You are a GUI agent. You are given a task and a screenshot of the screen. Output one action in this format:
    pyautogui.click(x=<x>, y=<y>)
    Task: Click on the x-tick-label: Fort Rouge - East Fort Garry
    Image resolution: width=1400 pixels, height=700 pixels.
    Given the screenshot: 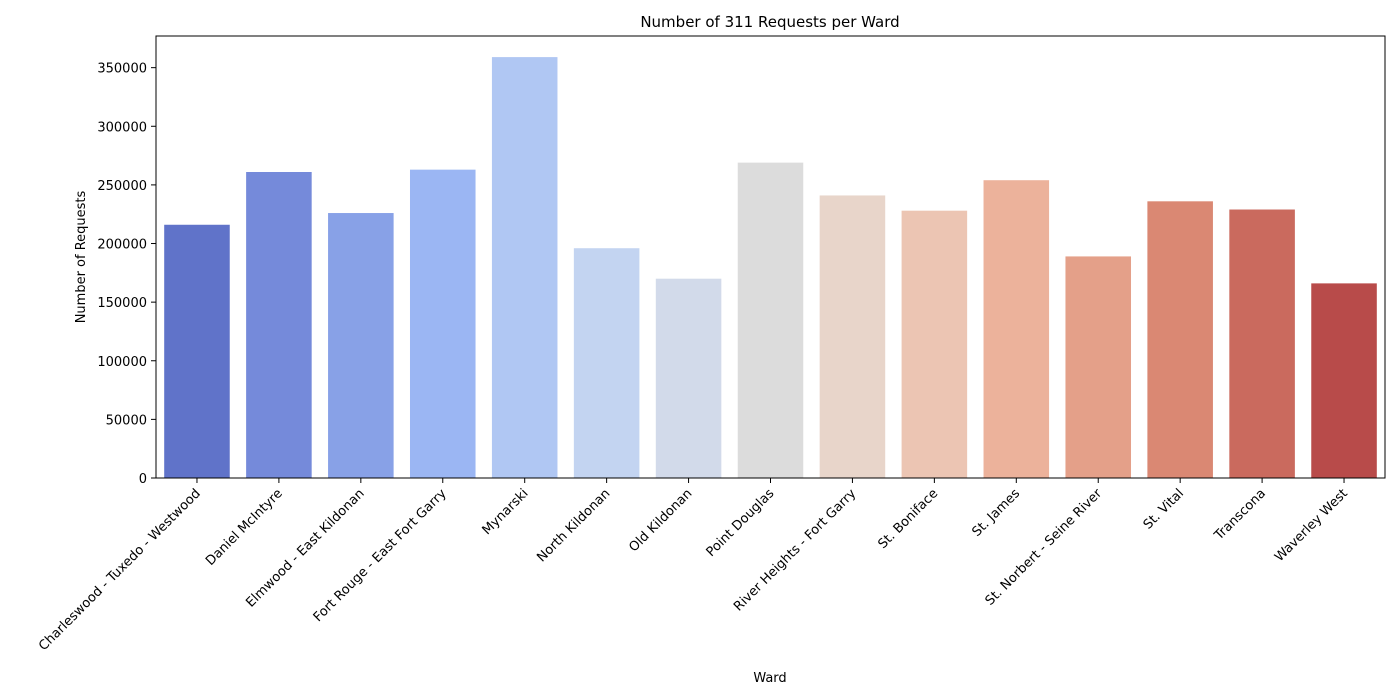 What is the action you would take?
    pyautogui.click(x=380, y=555)
    